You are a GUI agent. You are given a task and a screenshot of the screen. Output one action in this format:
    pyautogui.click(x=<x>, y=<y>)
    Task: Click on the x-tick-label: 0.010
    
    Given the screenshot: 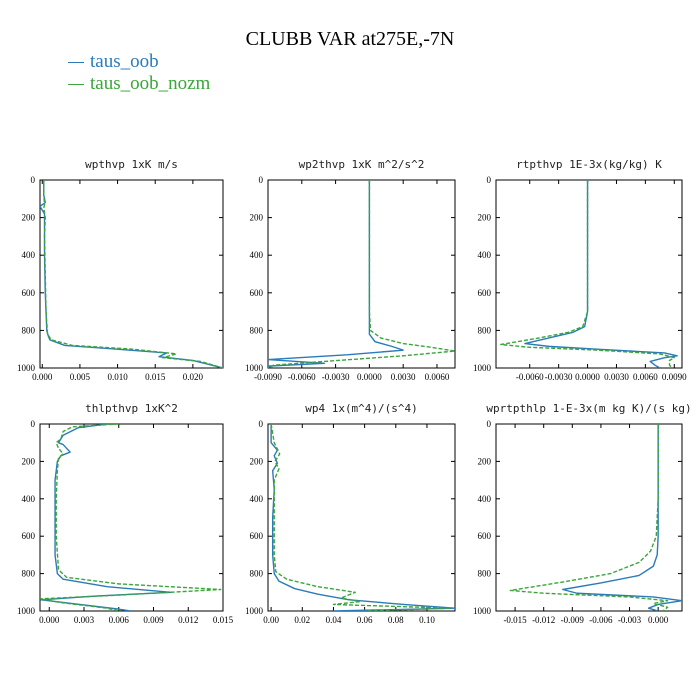 What is the action you would take?
    pyautogui.click(x=117, y=377)
    